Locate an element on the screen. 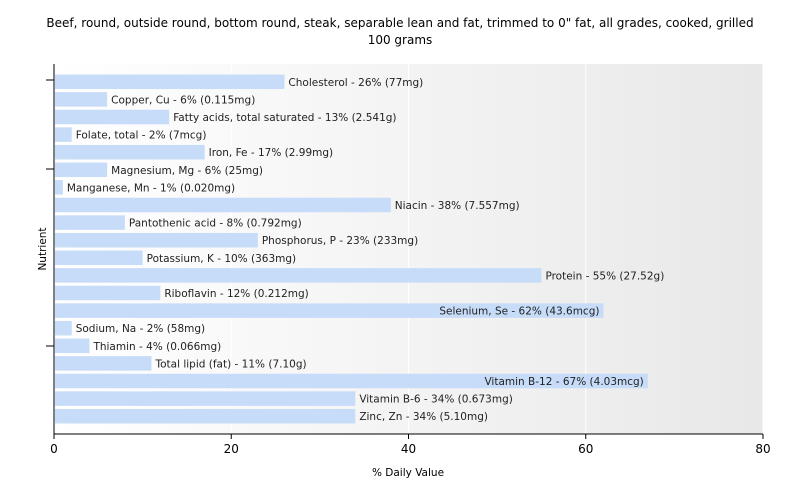  x-ticks: 0 20 40 60 80 is located at coordinates (410, 445).